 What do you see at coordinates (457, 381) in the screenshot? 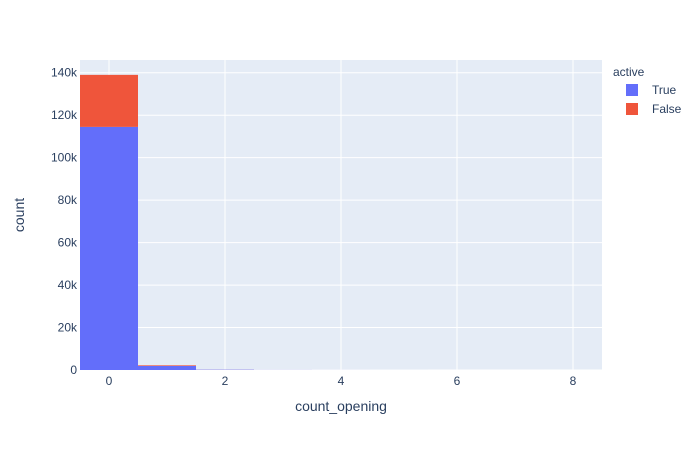
I see `x-tick-label: 6` at bounding box center [457, 381].